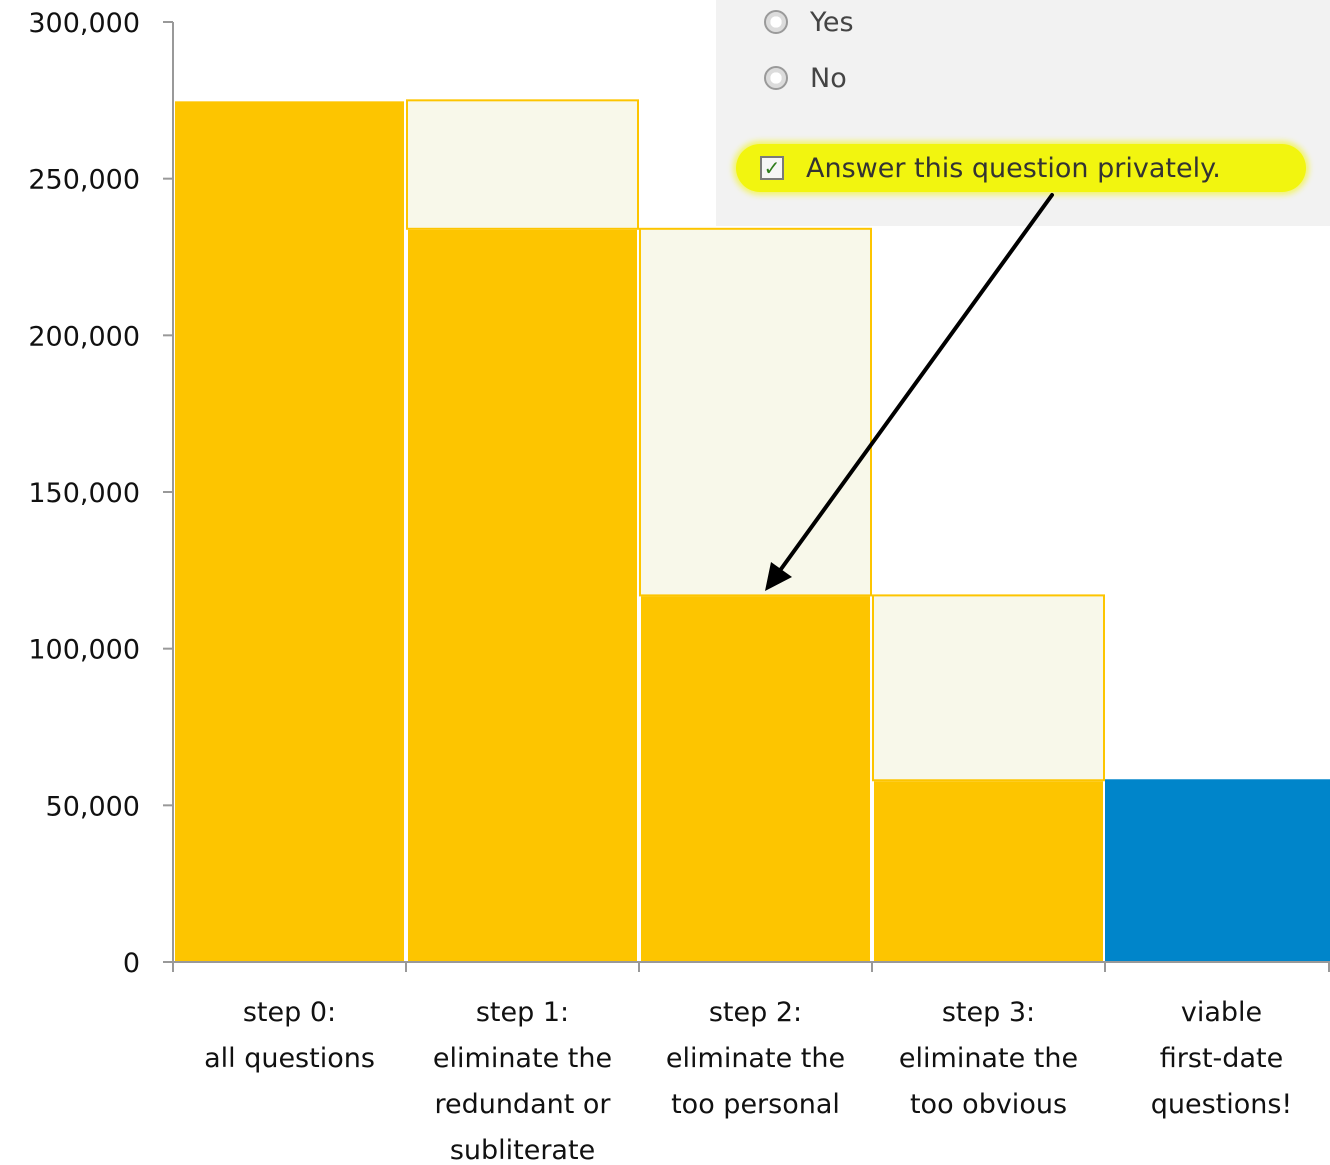  I want to click on question-panel: Yes No ✓ Answer this question privately., so click(1023, 113).